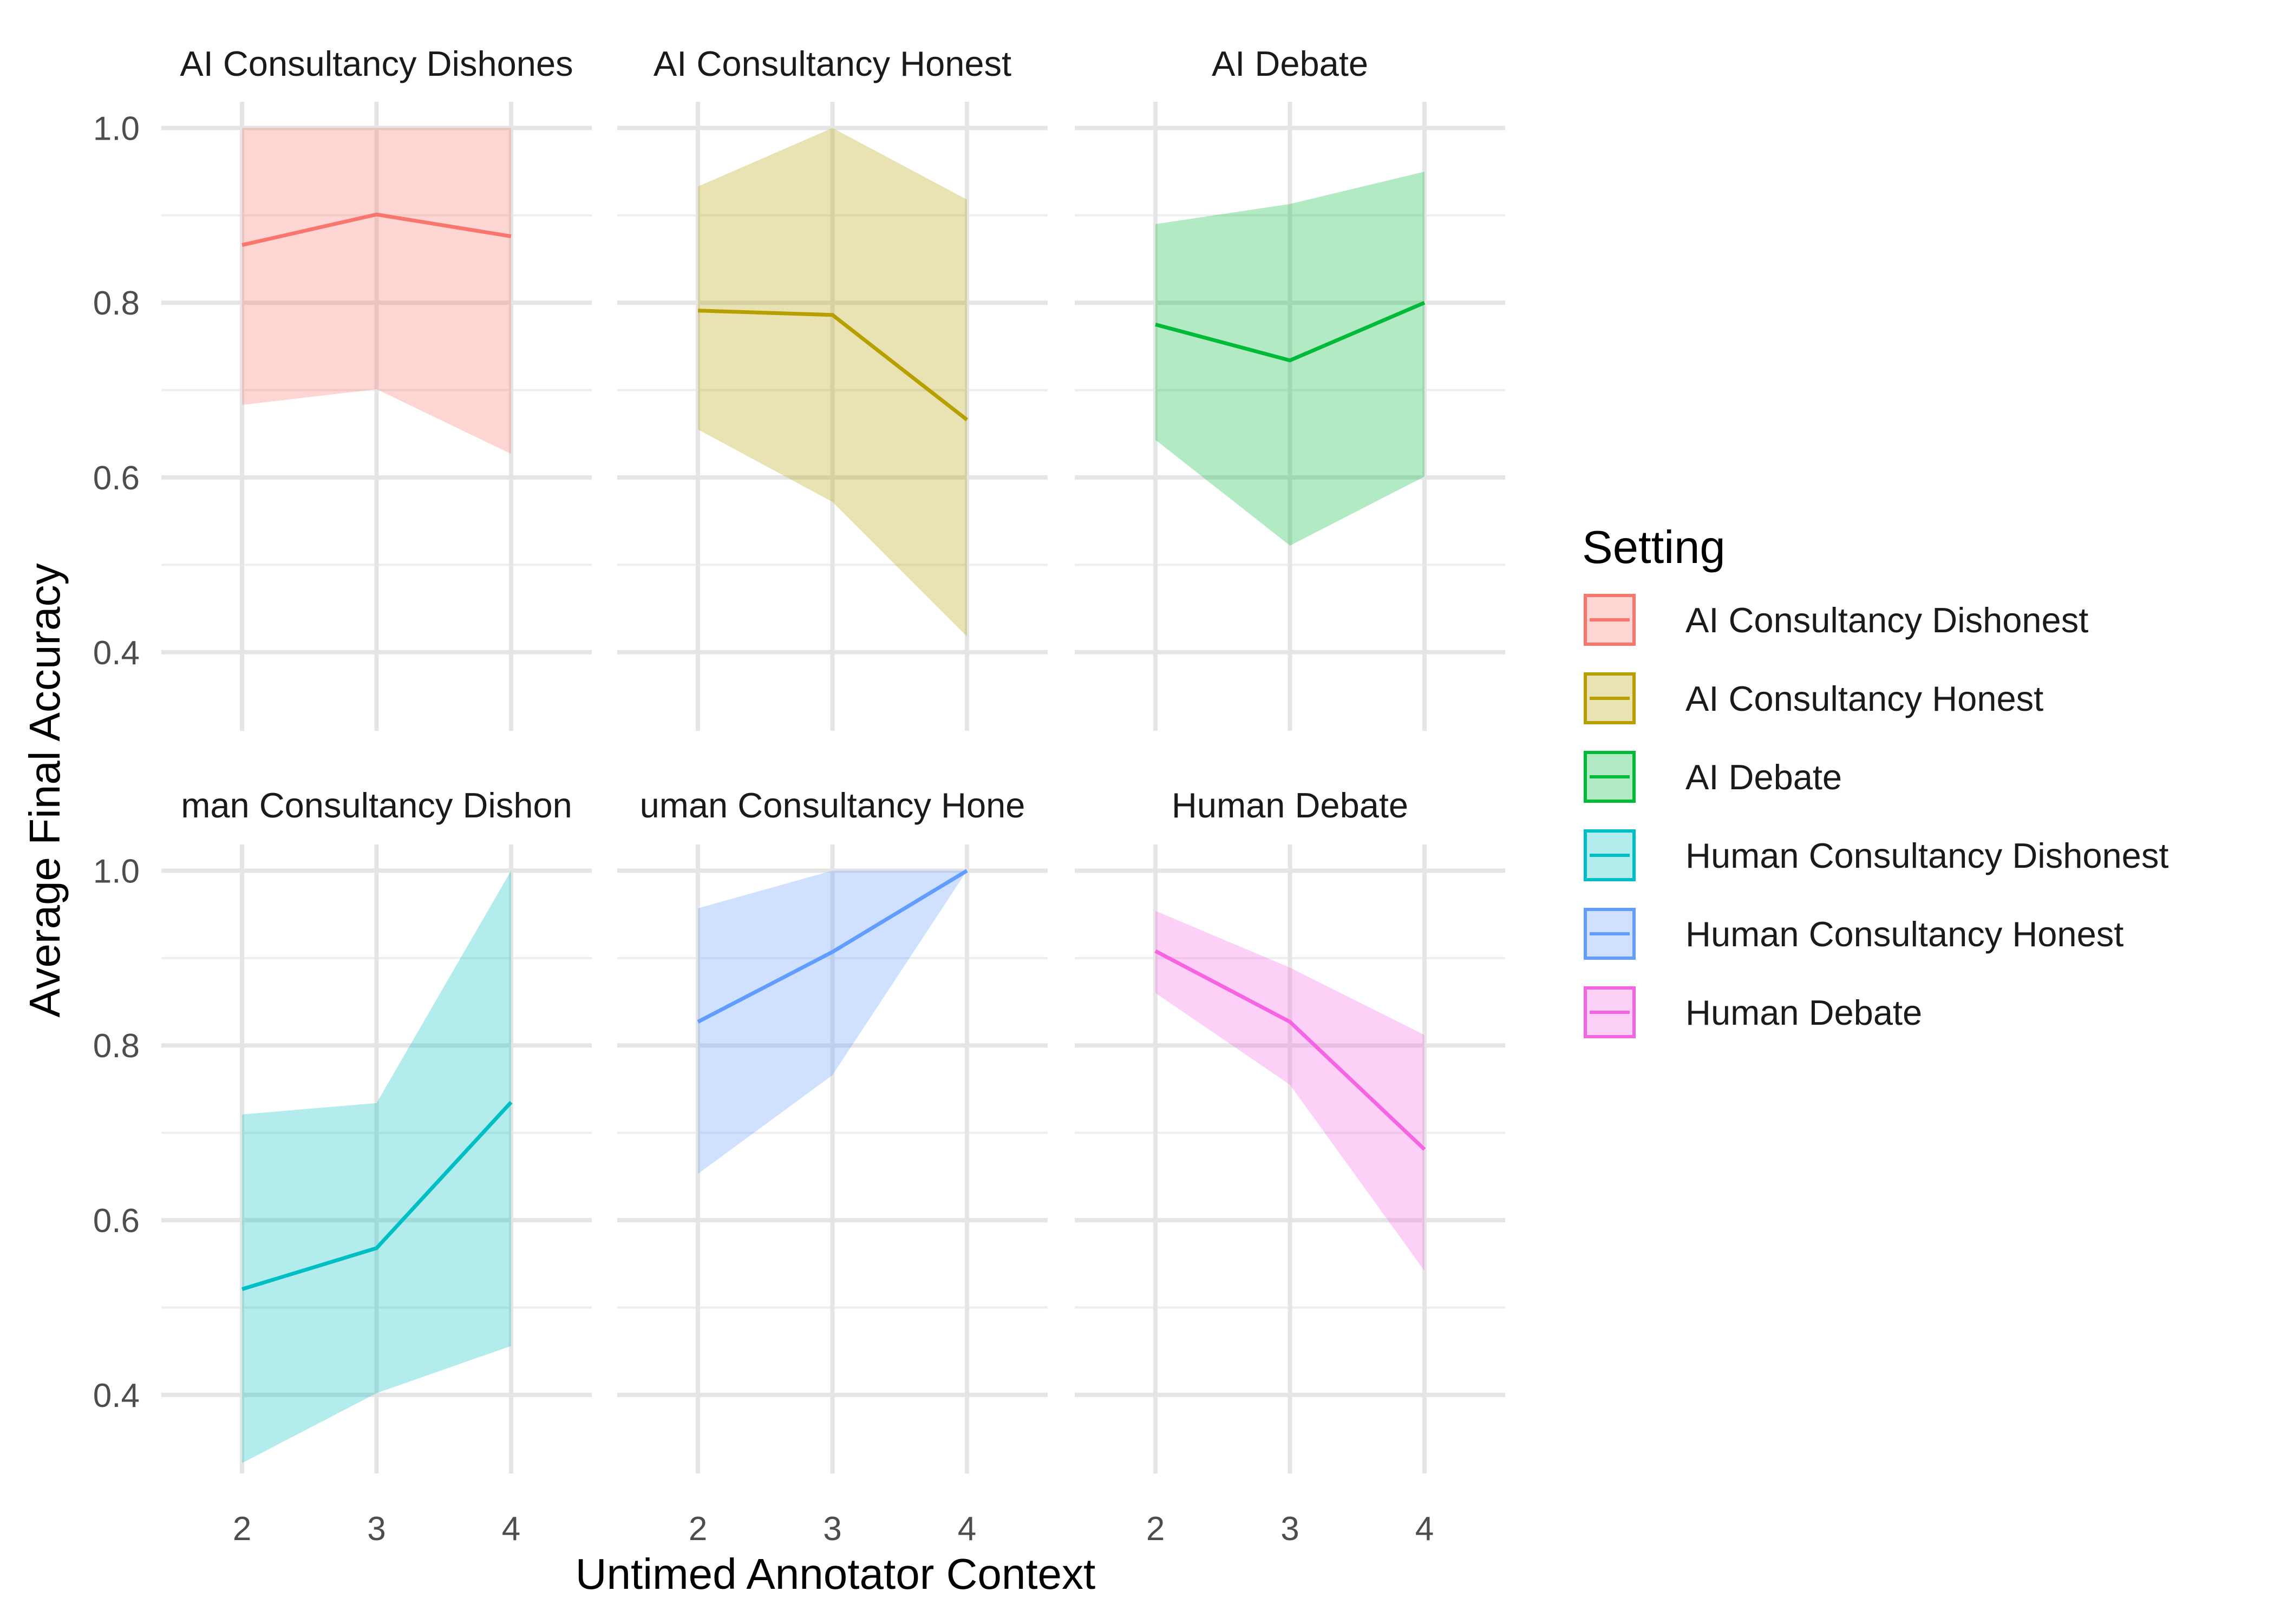 This screenshot has width=2274, height=1624. I want to click on x-axis-title: Untimed Annotator Context, so click(836, 1574).